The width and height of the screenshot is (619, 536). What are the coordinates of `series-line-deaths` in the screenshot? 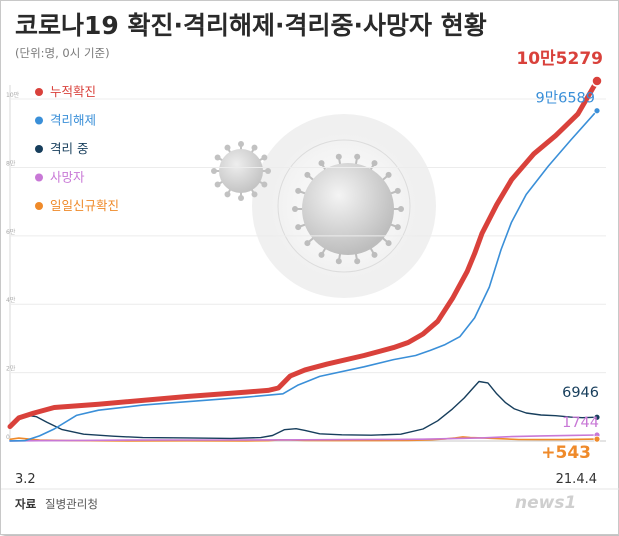 It's located at (303, 438).